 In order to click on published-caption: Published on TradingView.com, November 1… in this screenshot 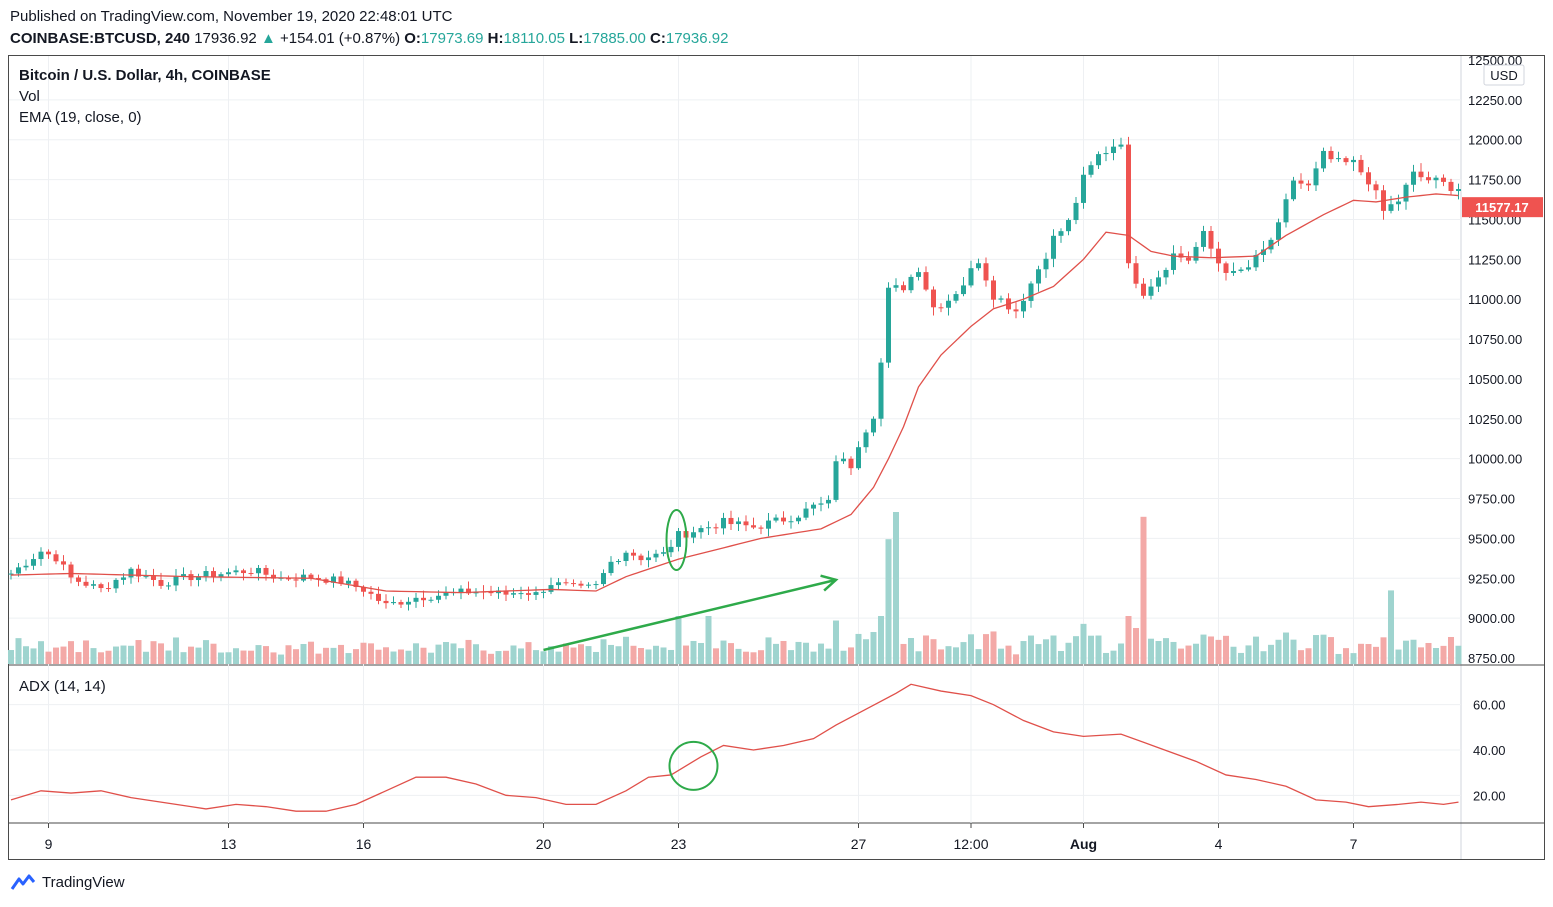, I will do `click(231, 16)`.